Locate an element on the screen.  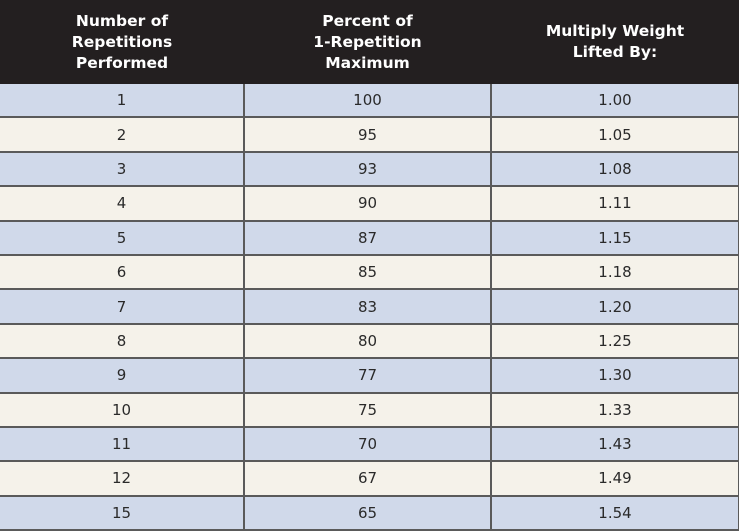
percent-cell: 70 is located at coordinates (367, 444).